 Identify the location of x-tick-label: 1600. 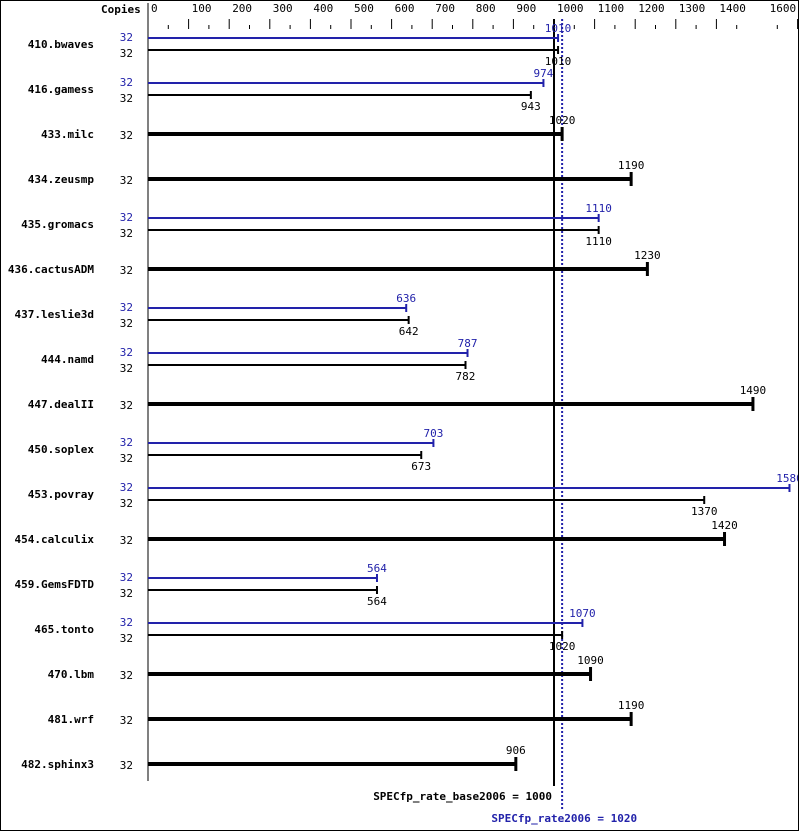
(783, 8).